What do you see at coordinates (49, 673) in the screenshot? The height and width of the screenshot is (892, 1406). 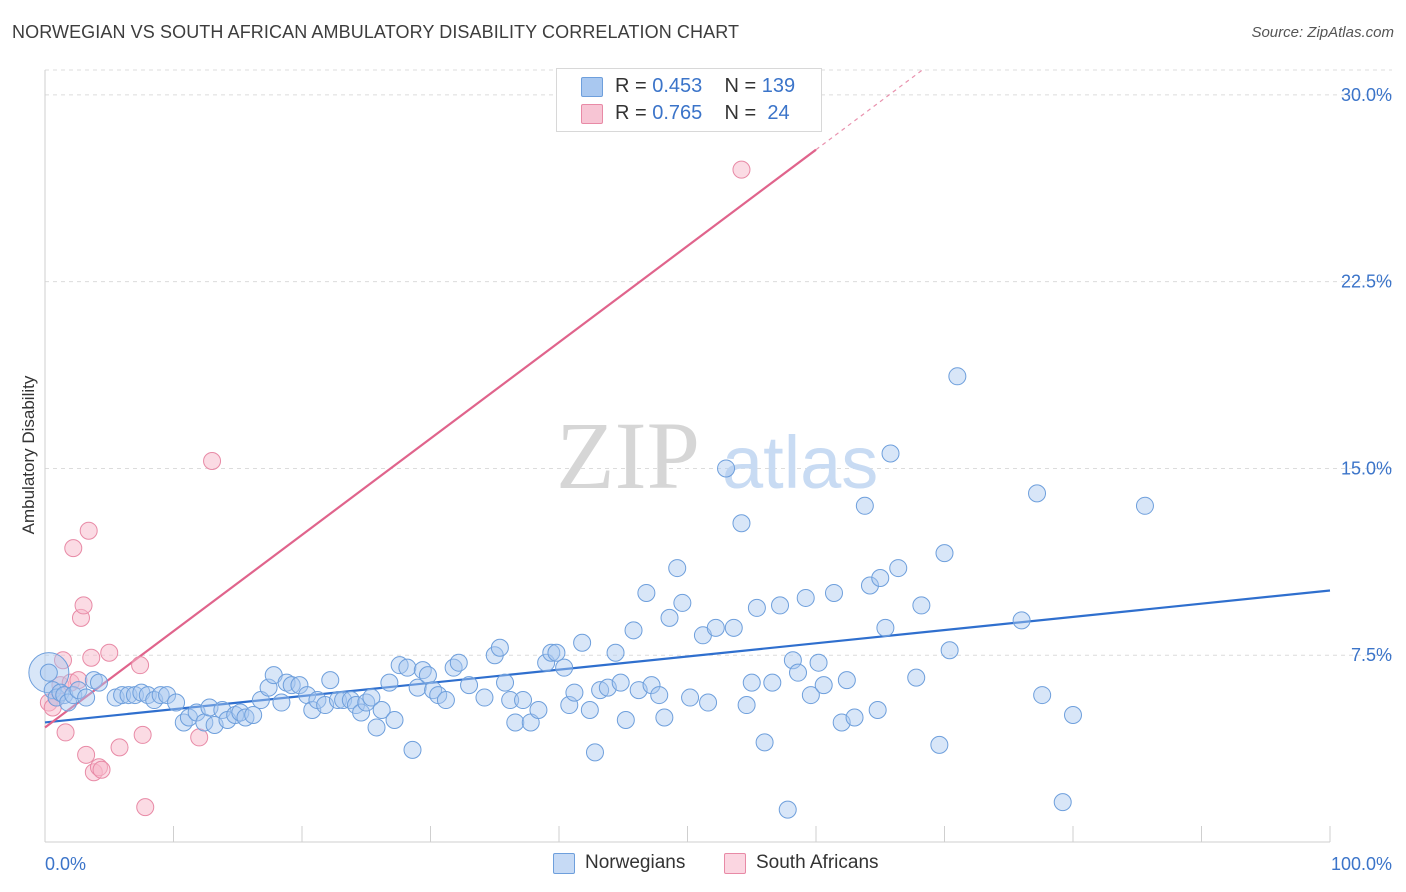 I see `norwegians-cluster-point` at bounding box center [49, 673].